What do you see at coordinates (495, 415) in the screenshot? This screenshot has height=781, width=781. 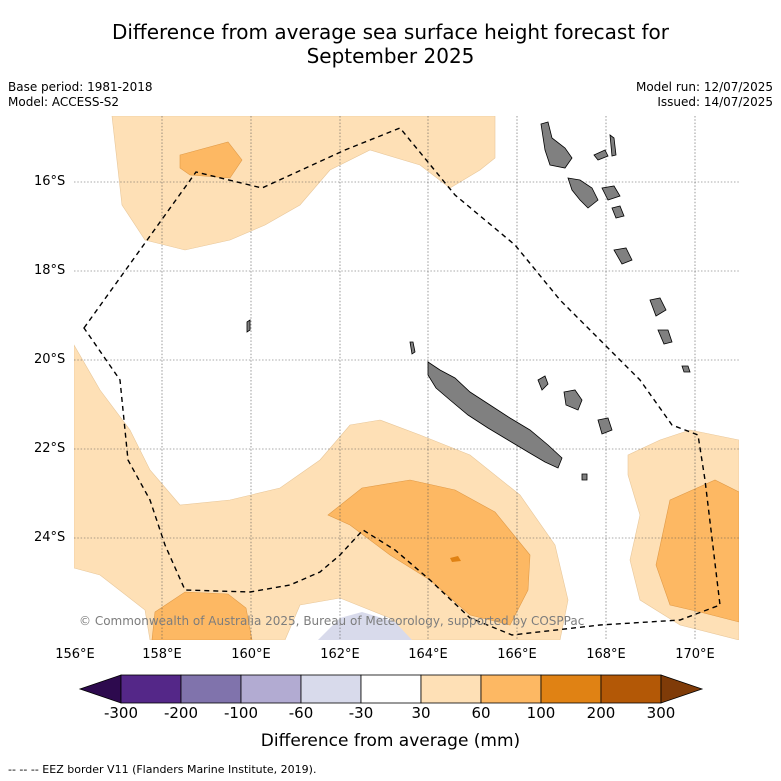 I see `new-caledonia-island` at bounding box center [495, 415].